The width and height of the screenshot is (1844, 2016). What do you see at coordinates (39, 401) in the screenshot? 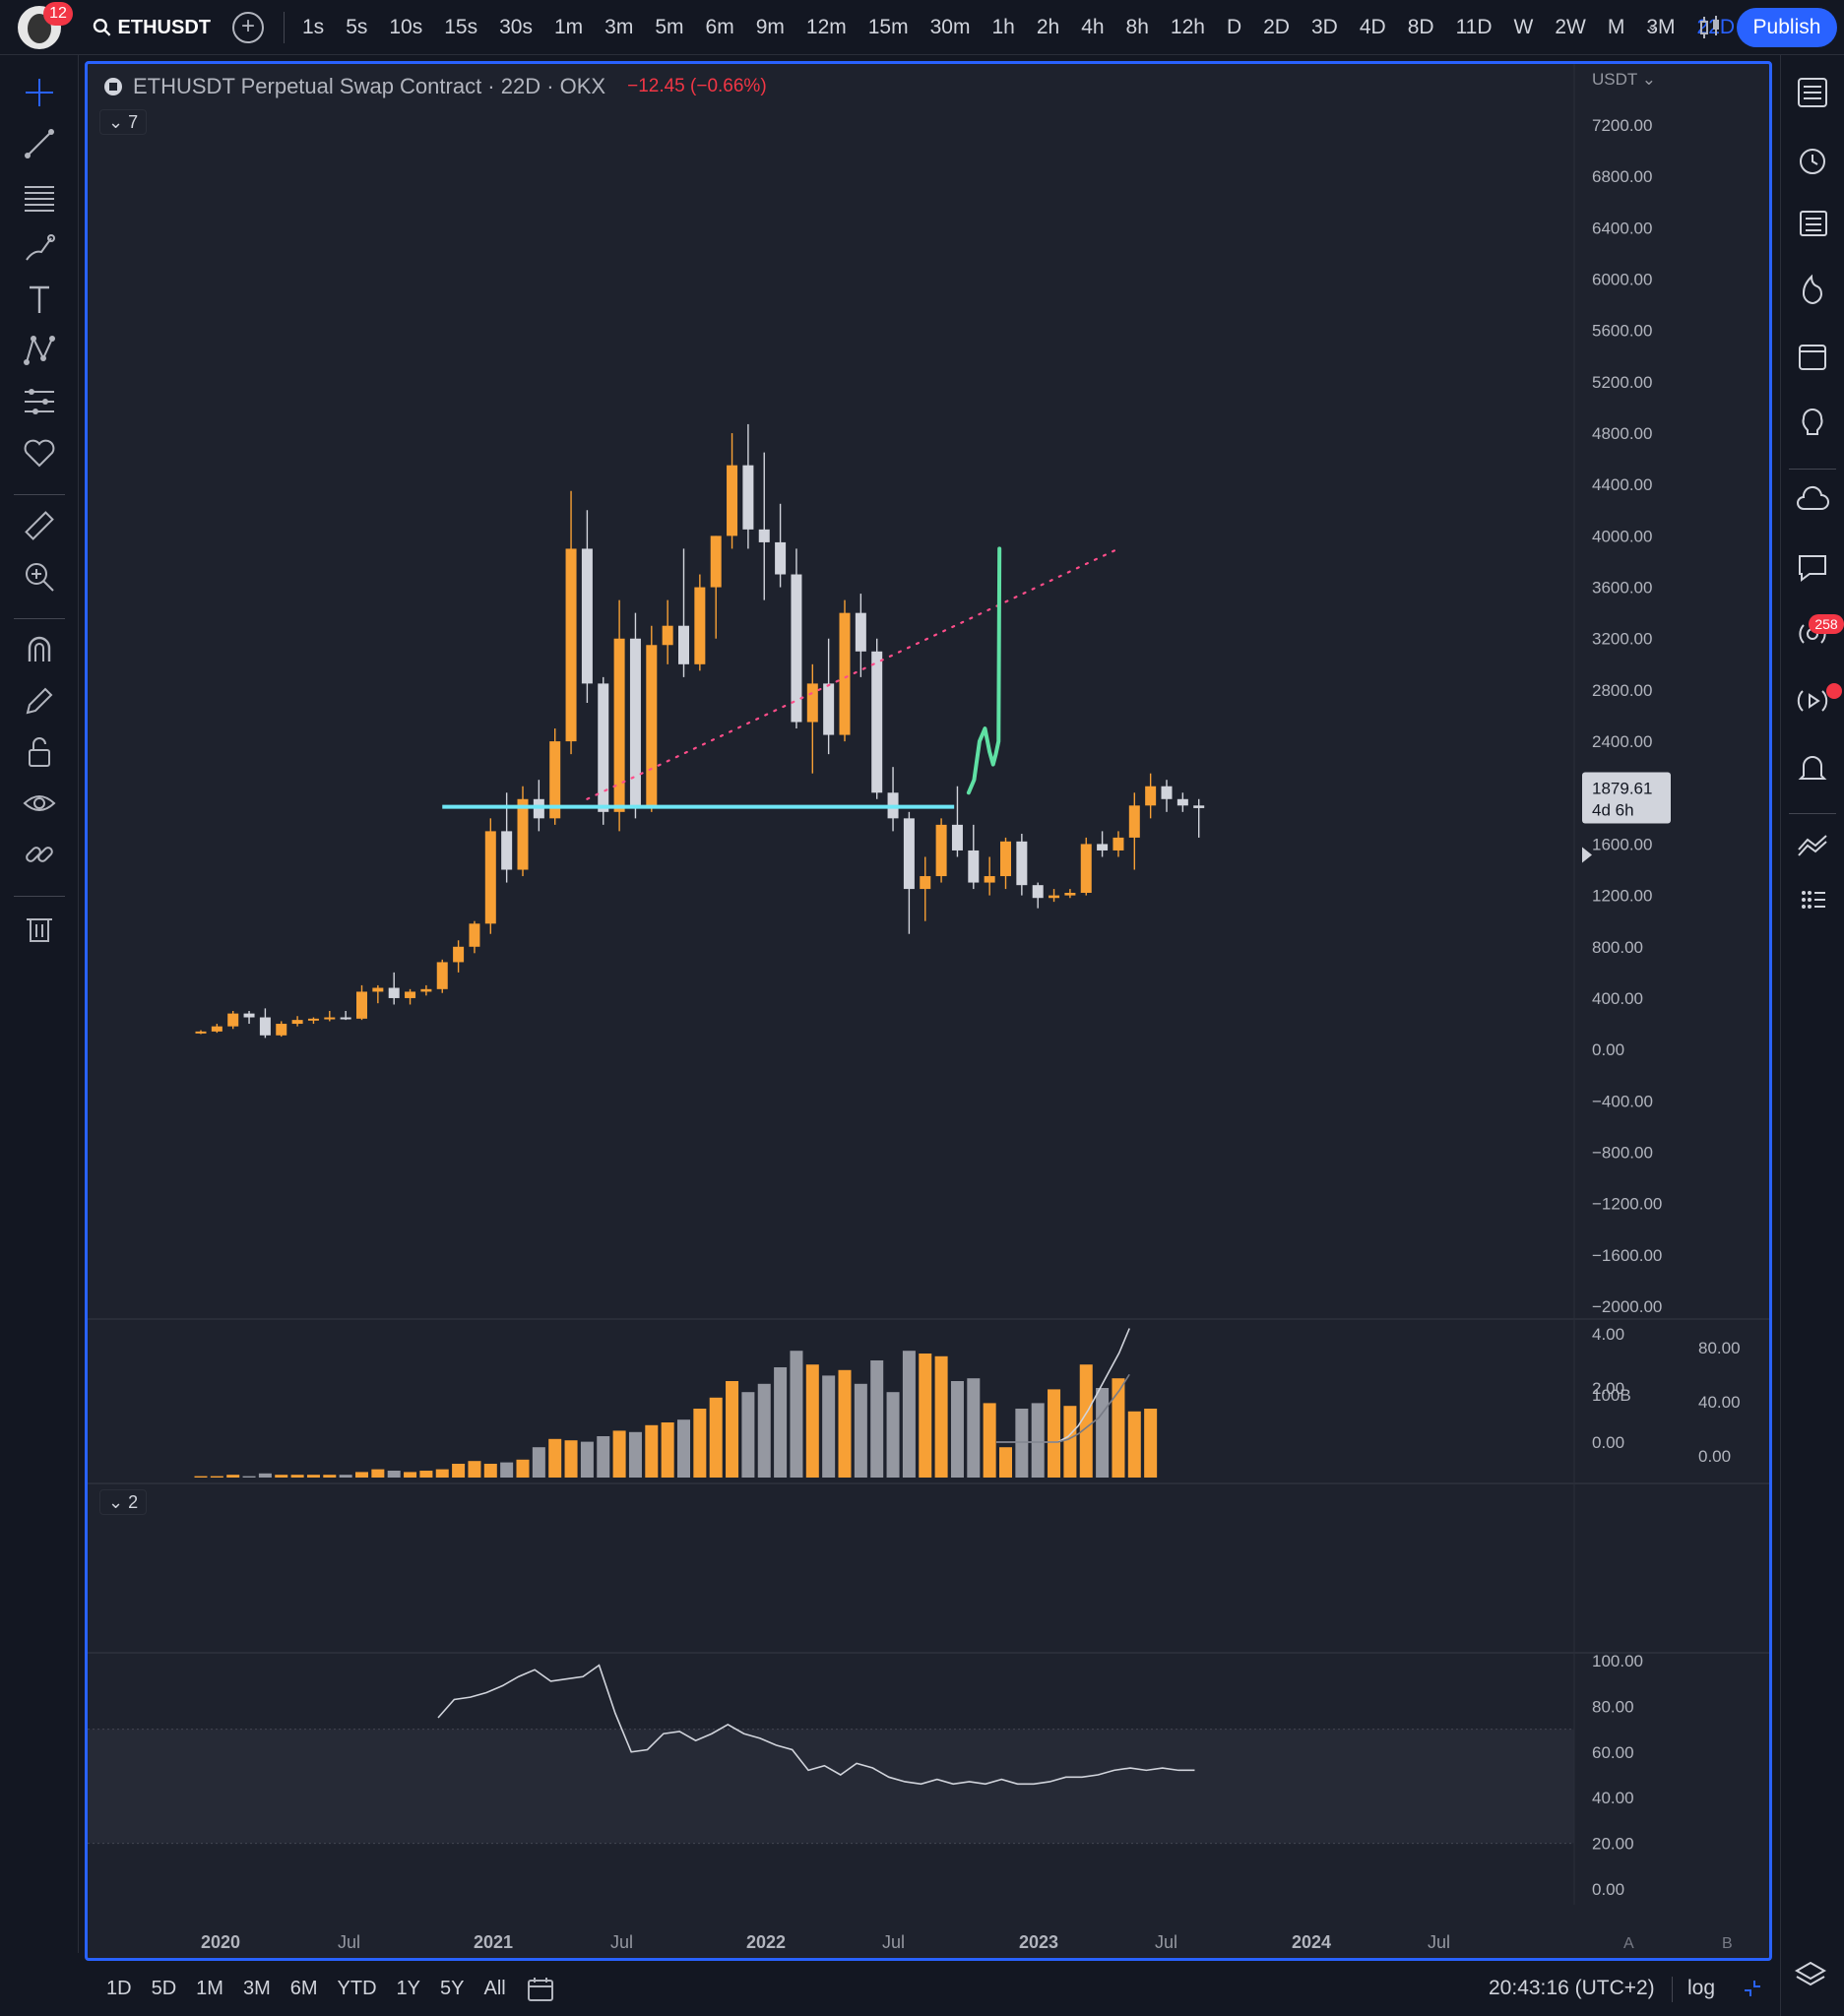
I see `prediction-icon` at bounding box center [39, 401].